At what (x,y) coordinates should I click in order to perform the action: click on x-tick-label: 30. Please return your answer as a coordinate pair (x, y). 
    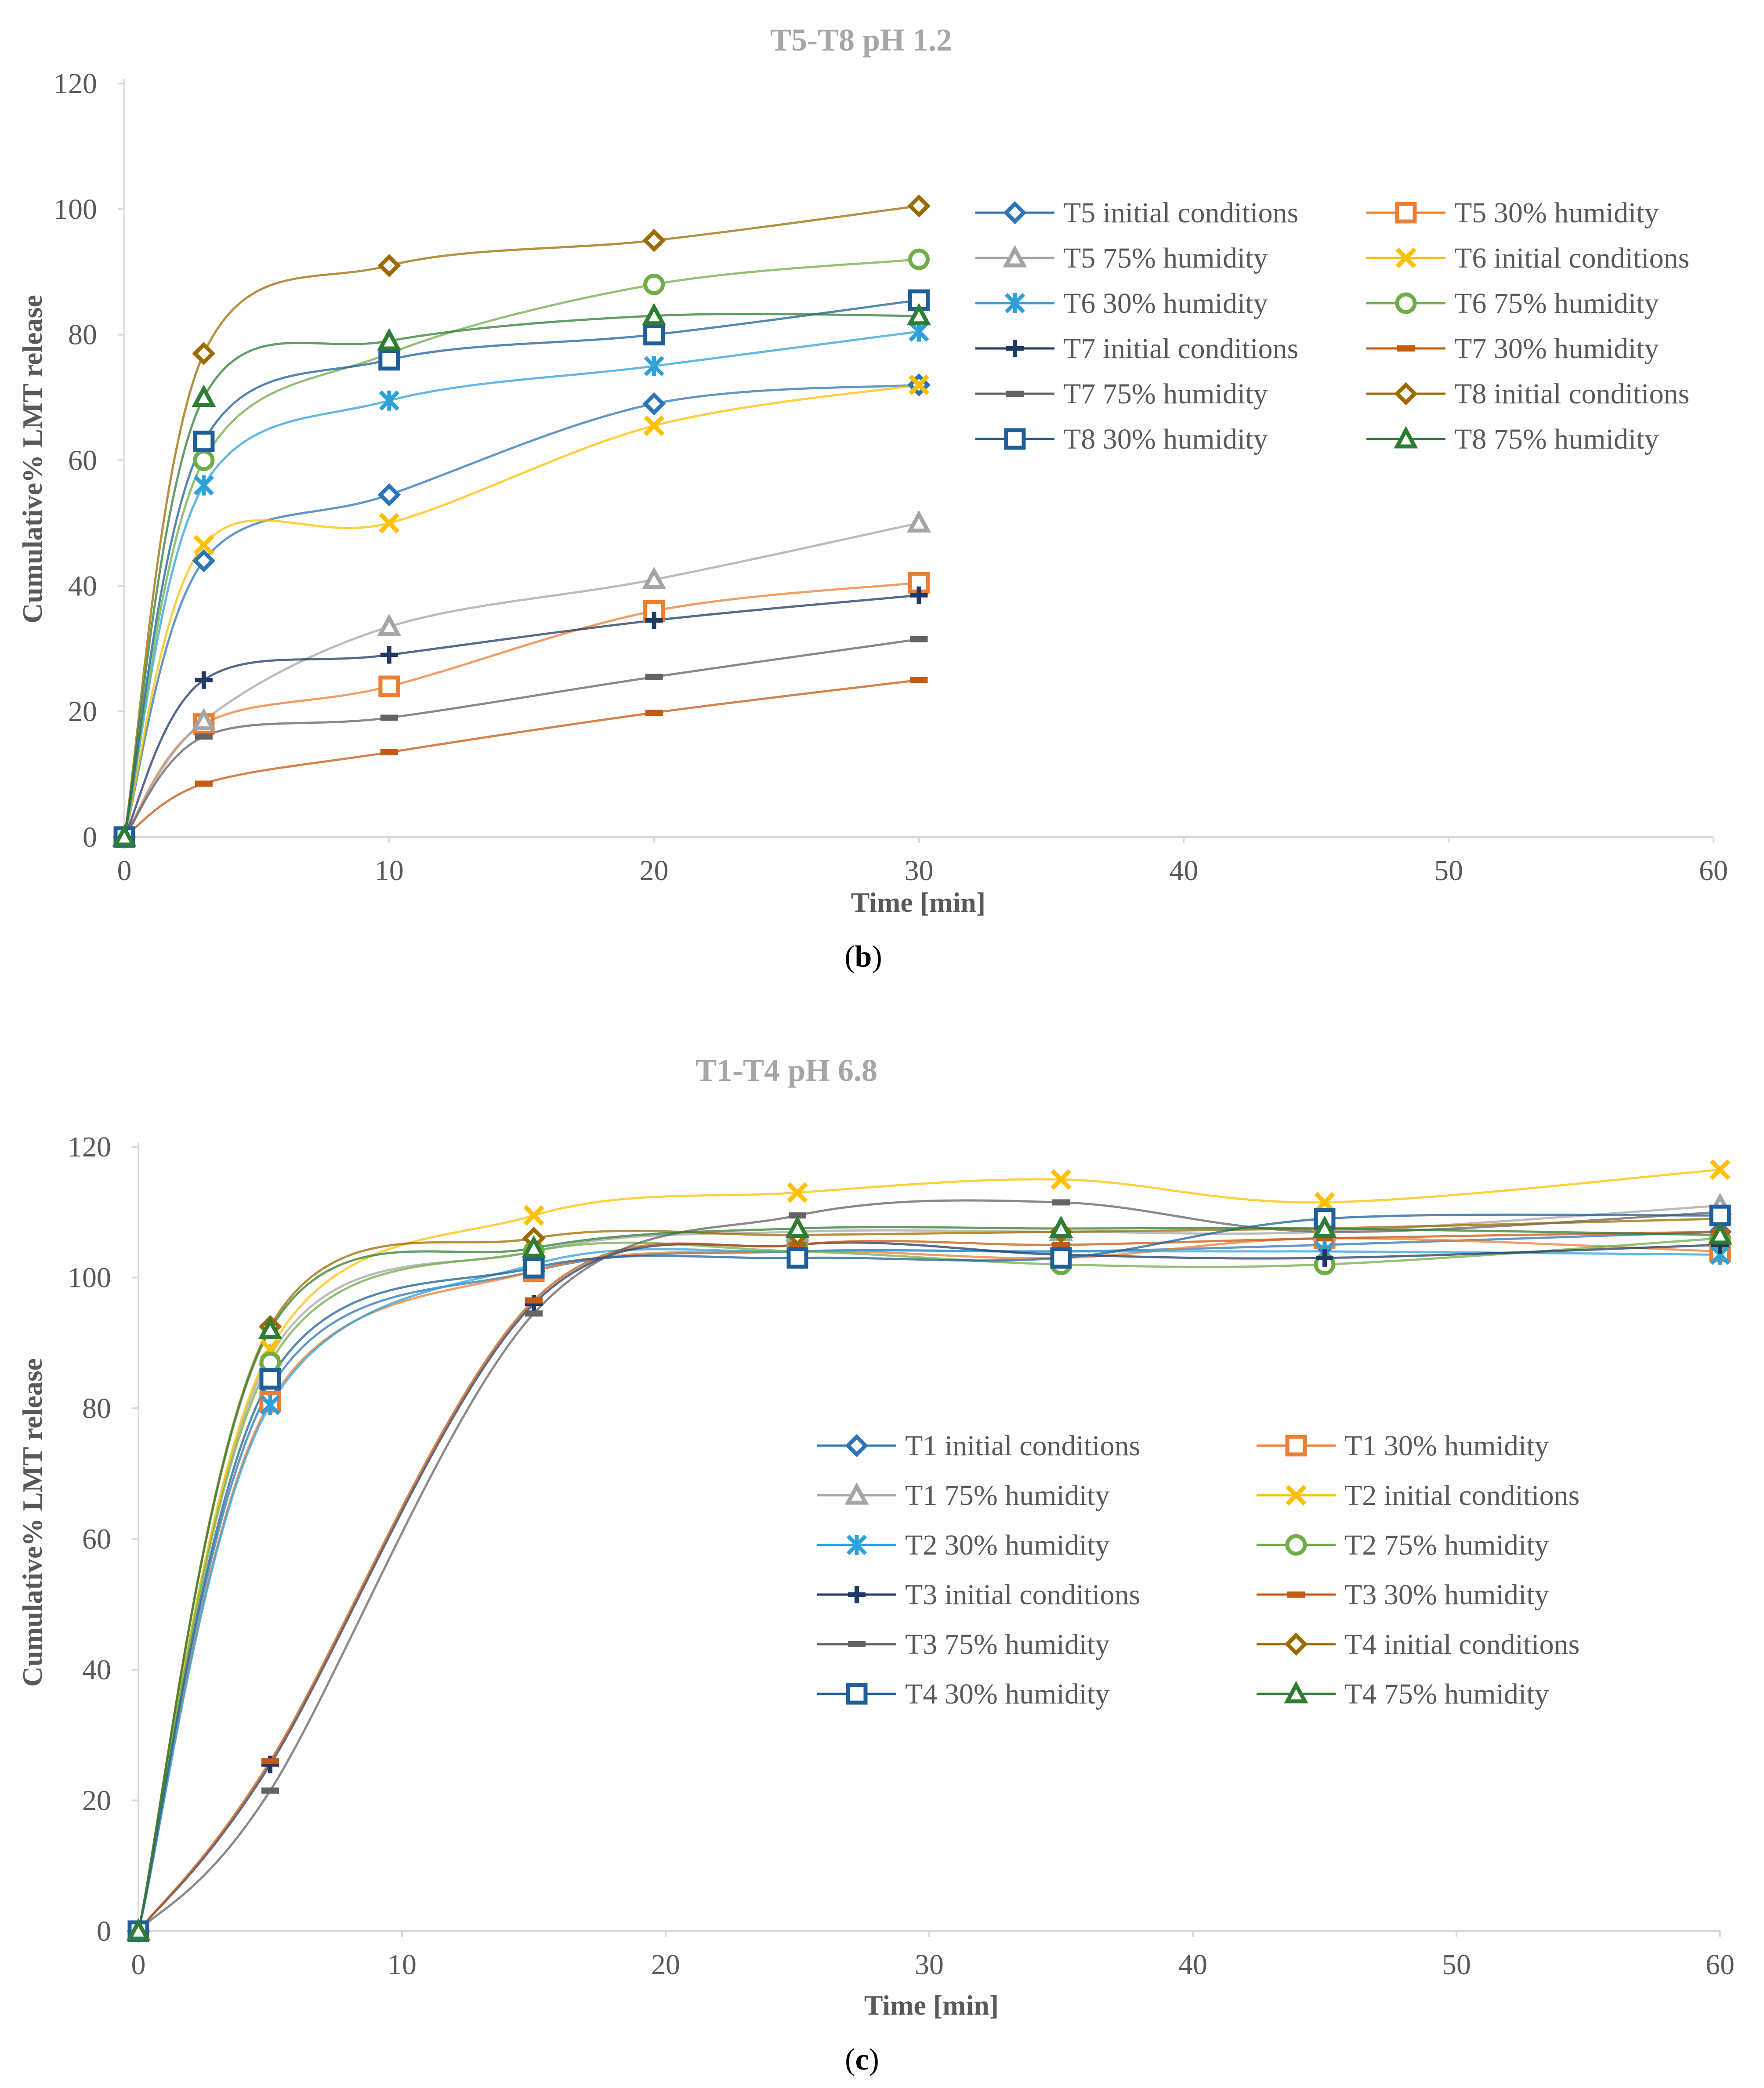
    Looking at the image, I should click on (919, 871).